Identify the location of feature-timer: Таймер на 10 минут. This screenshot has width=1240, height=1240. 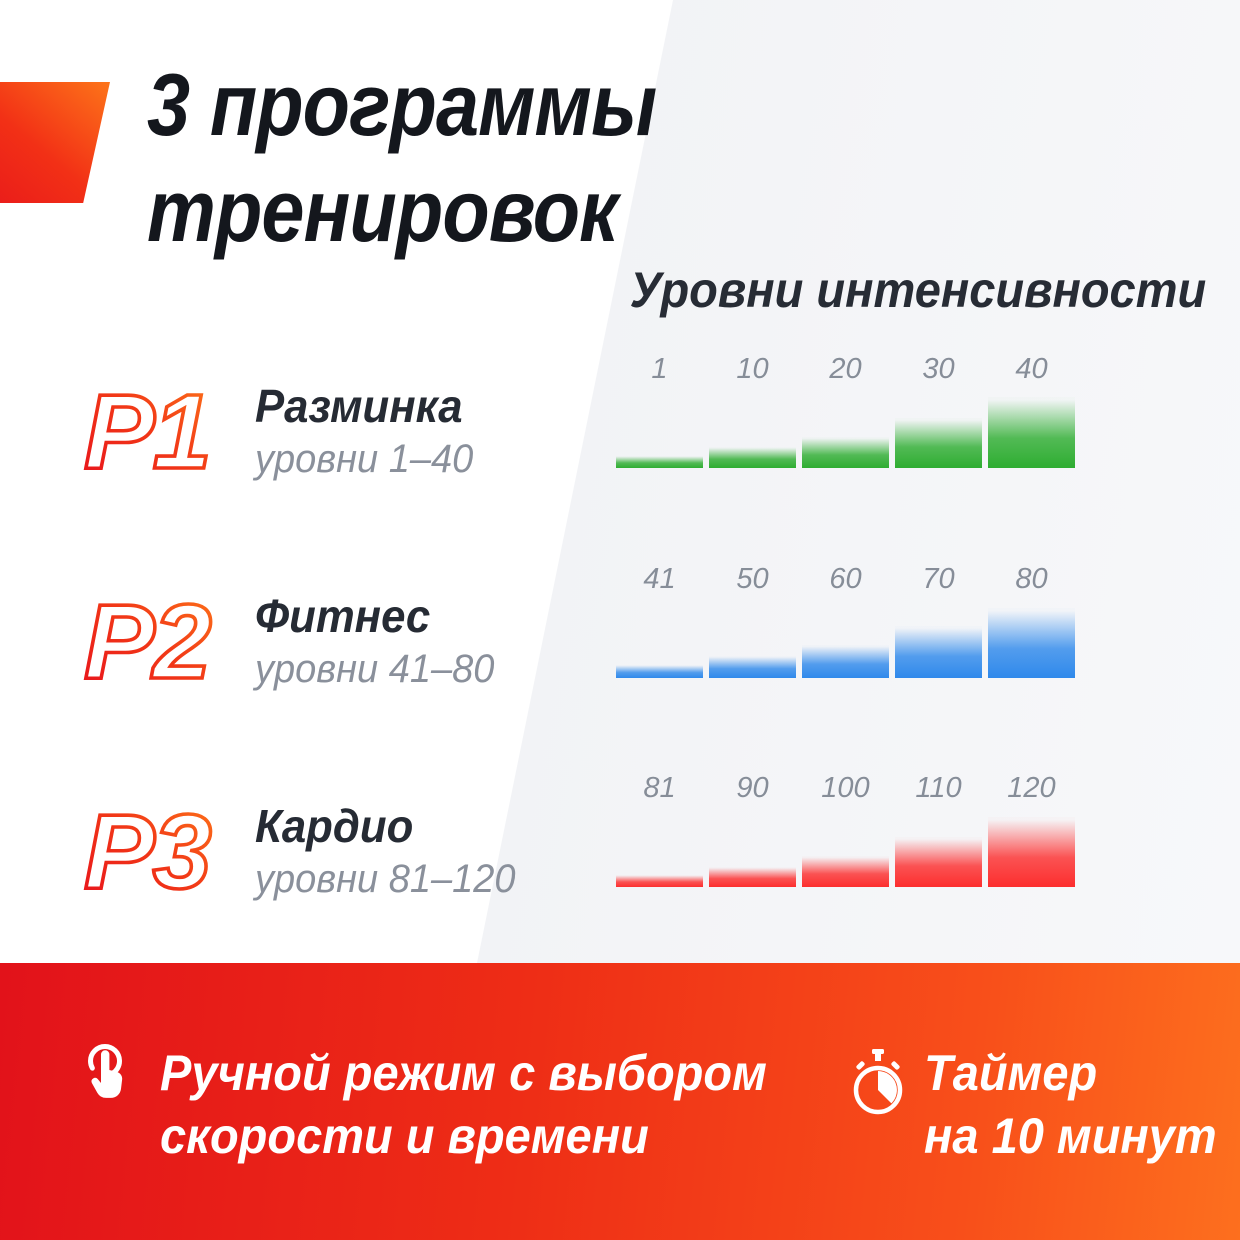
(1070, 1105).